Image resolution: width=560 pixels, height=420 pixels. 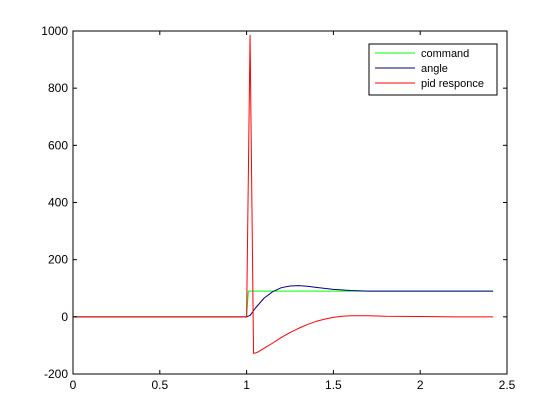 I want to click on x-tick-label: 1, so click(x=246, y=385).